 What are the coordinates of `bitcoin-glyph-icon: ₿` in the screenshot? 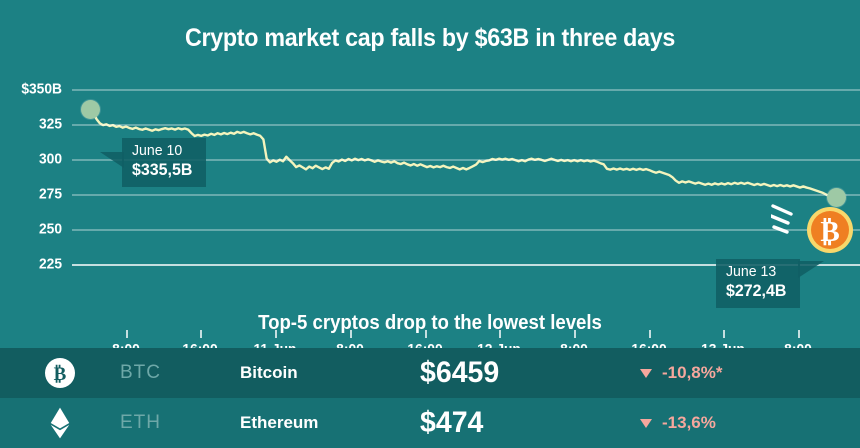 It's located at (60, 374).